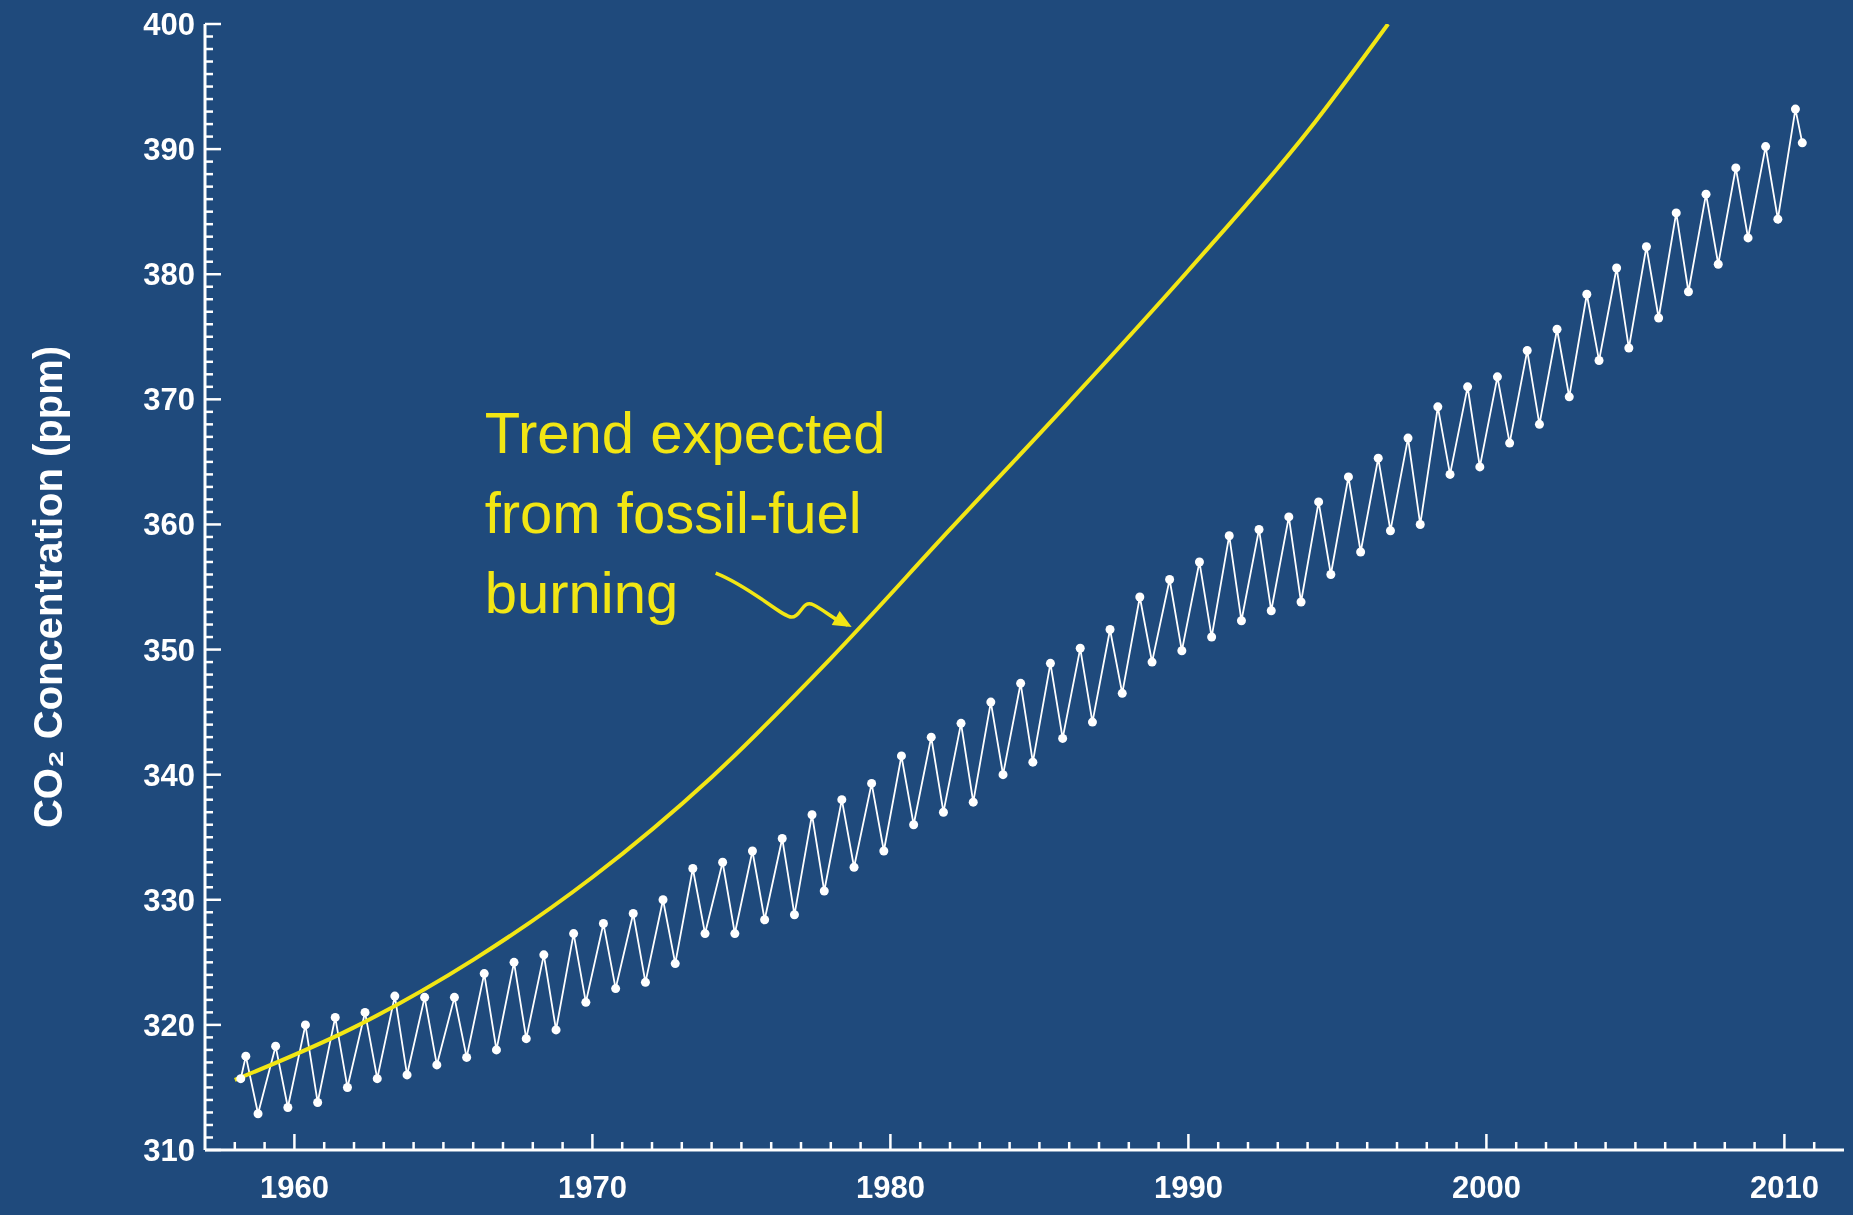 The width and height of the screenshot is (1853, 1215). I want to click on y-tick-label: 320, so click(169, 1025).